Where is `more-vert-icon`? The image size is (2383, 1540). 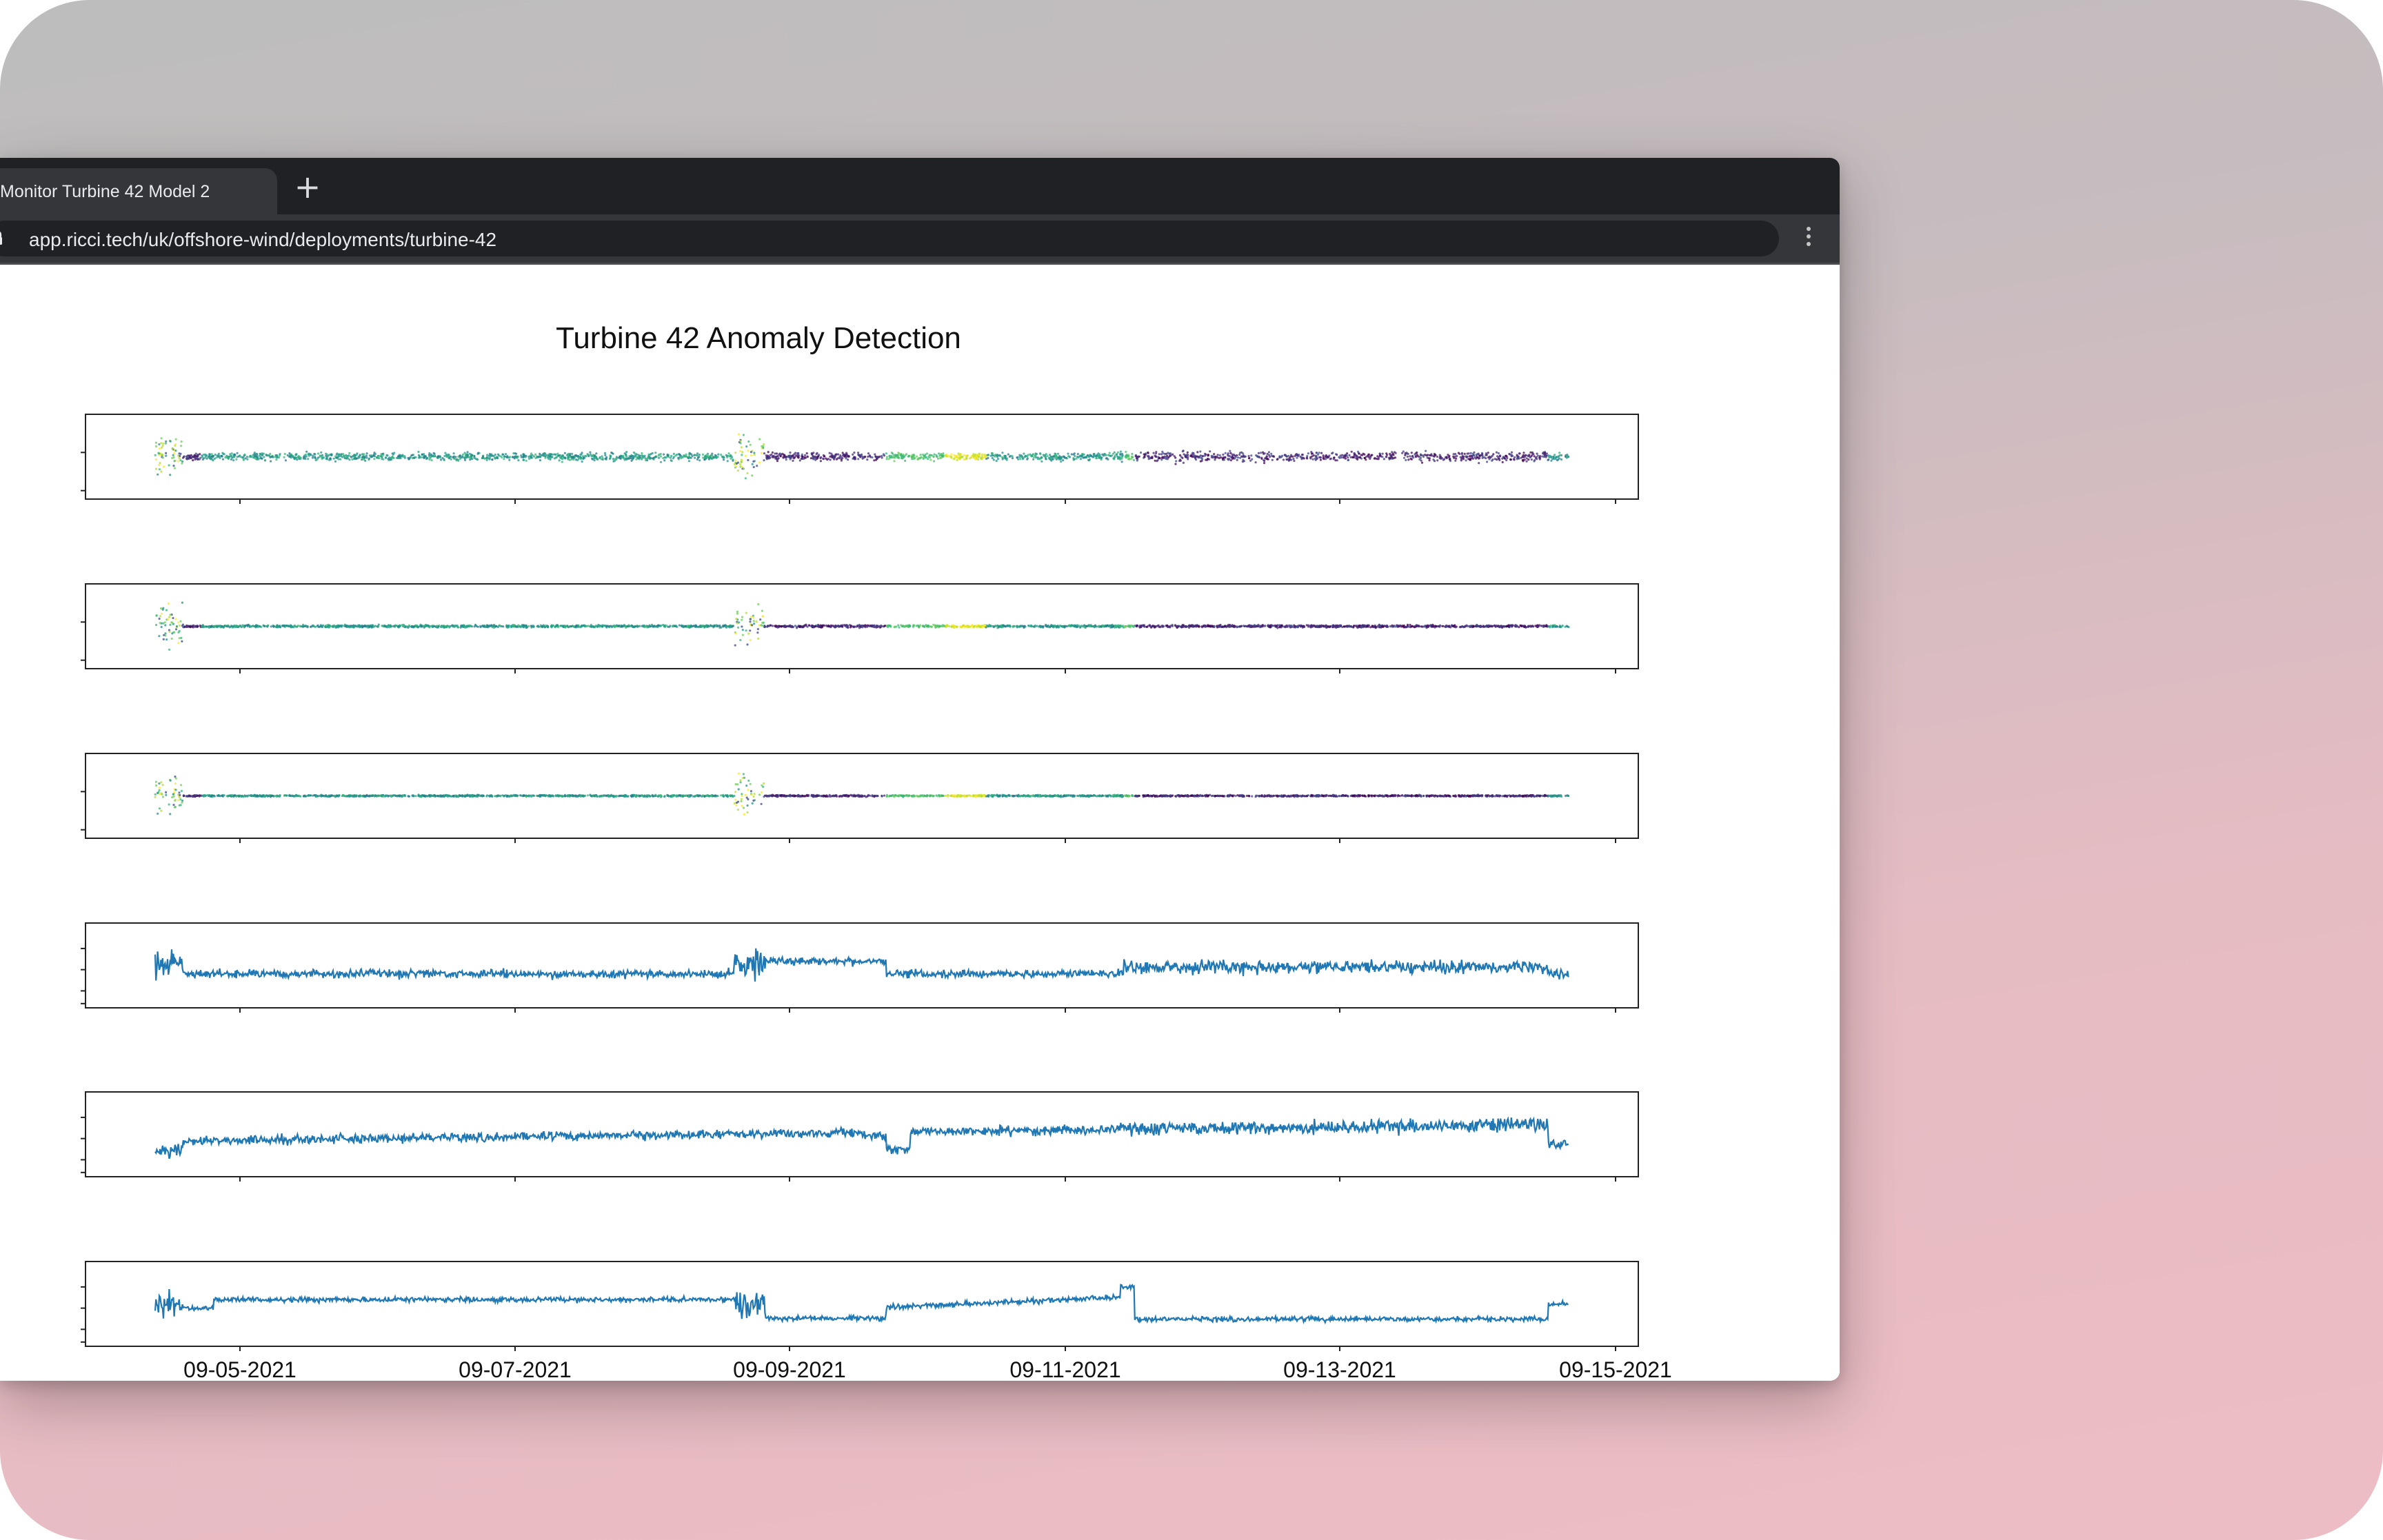 more-vert-icon is located at coordinates (1808, 239).